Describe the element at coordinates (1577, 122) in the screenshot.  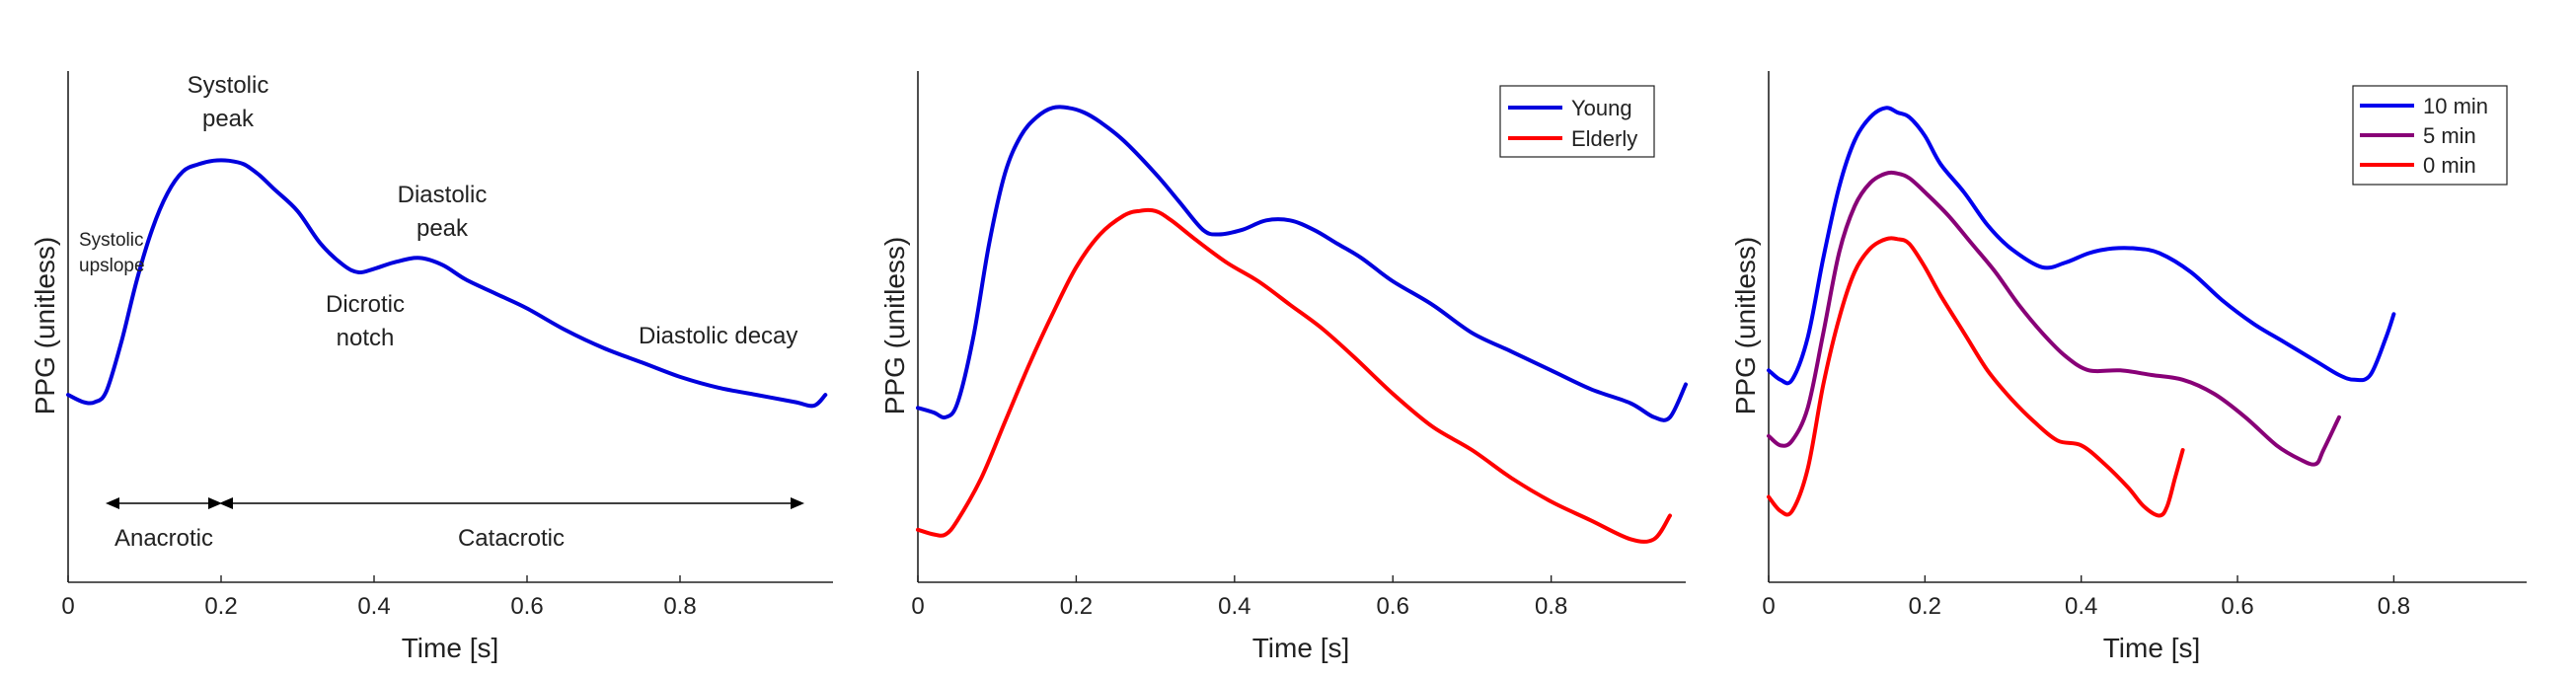
I see `panel-2-legend: Young Elderly` at that location.